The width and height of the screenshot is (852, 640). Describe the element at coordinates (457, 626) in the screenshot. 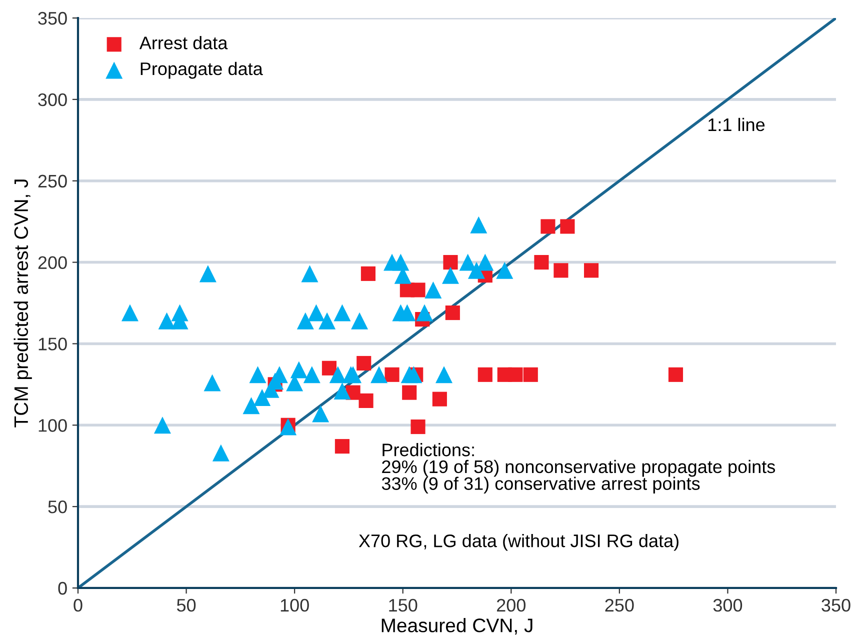

I see `x-axis-title: Measured CVN, J` at that location.